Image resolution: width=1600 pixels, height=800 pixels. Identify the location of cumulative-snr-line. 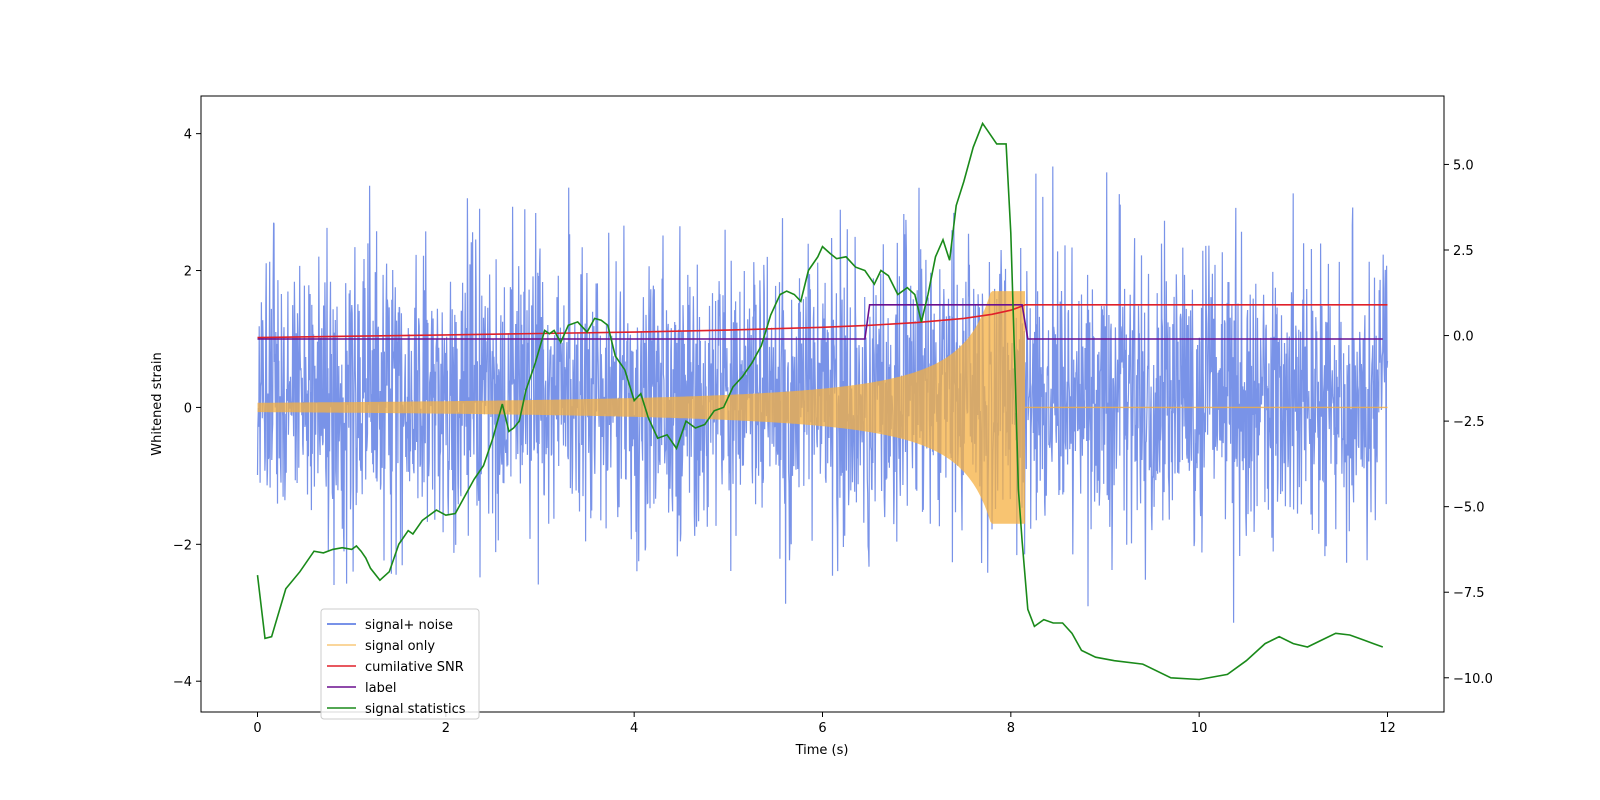
(822, 321).